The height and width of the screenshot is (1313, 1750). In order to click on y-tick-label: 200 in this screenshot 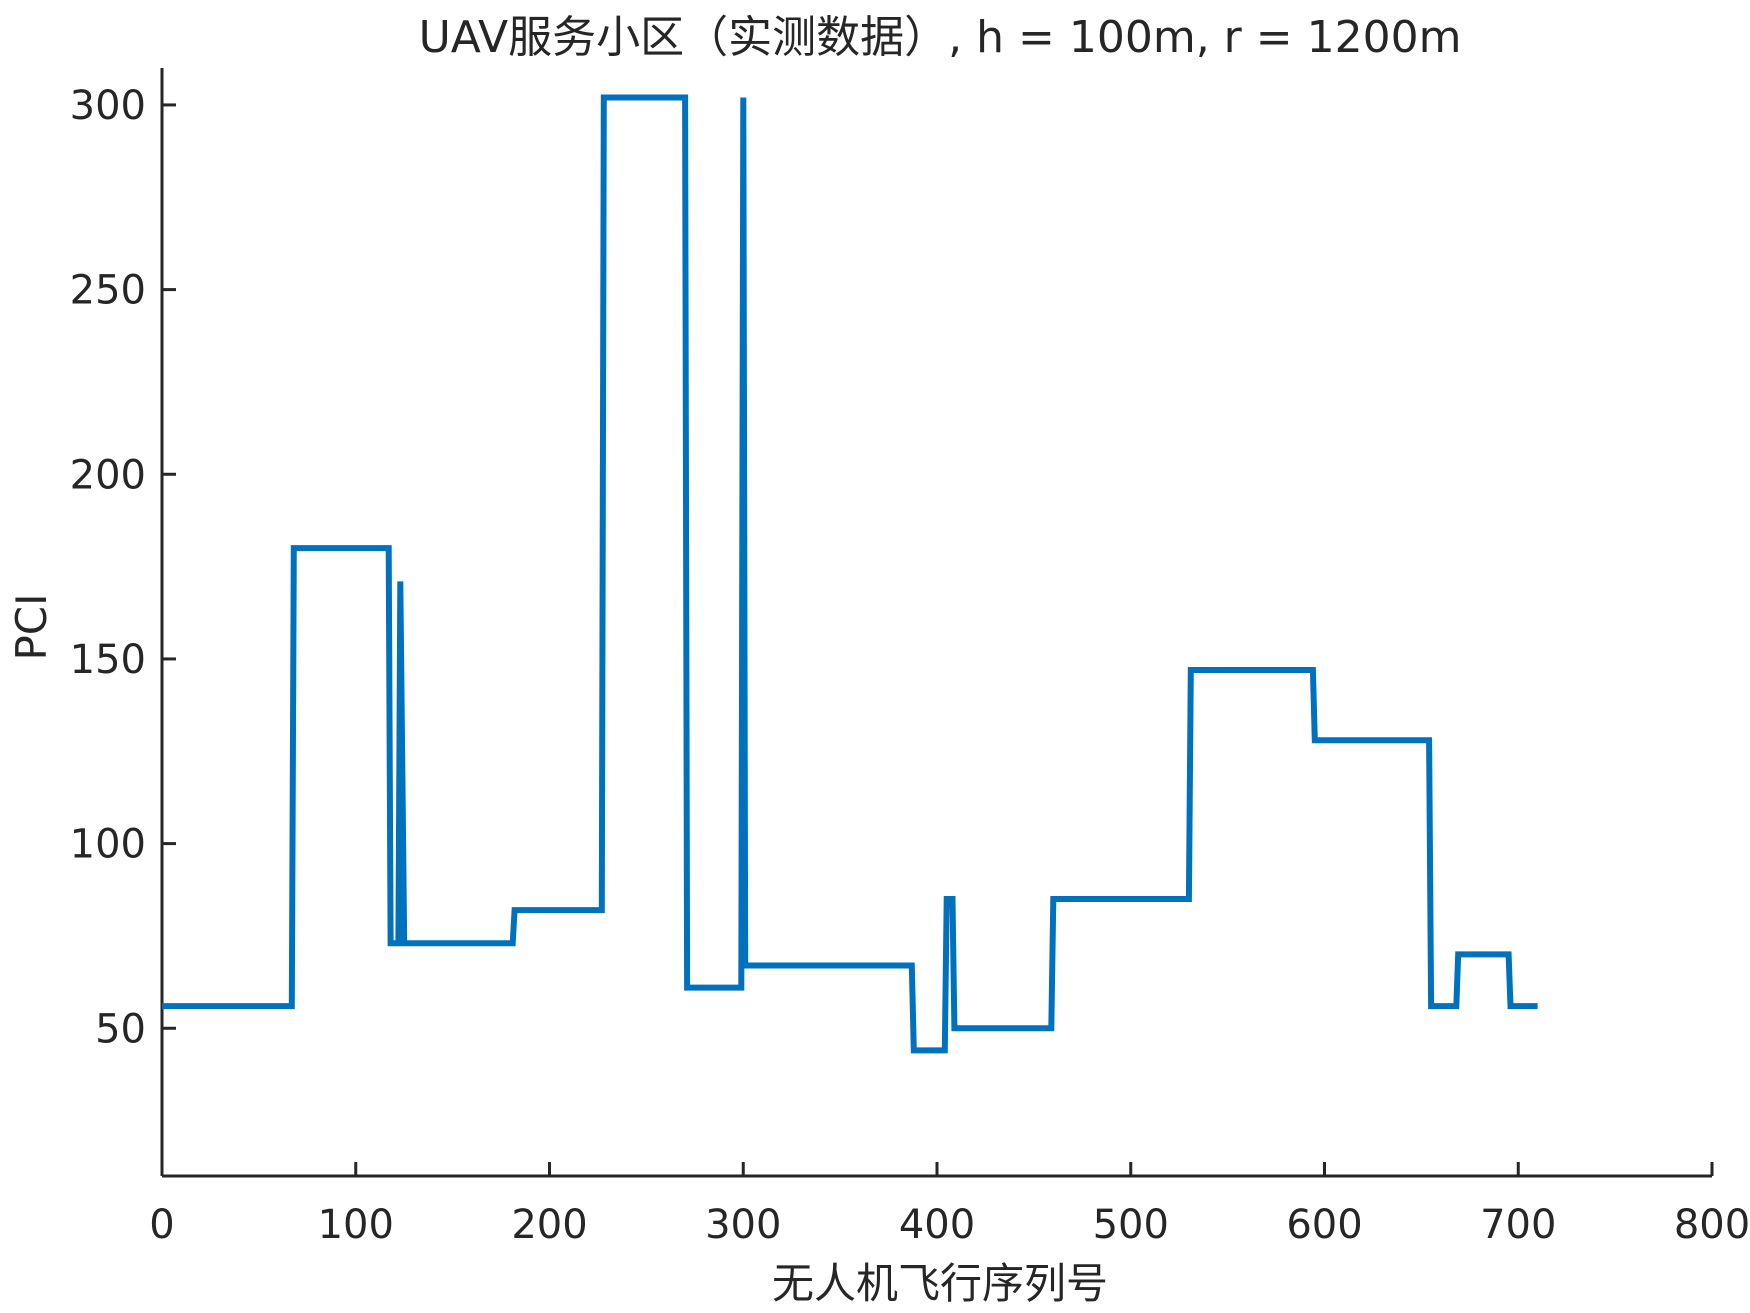, I will do `click(108, 475)`.